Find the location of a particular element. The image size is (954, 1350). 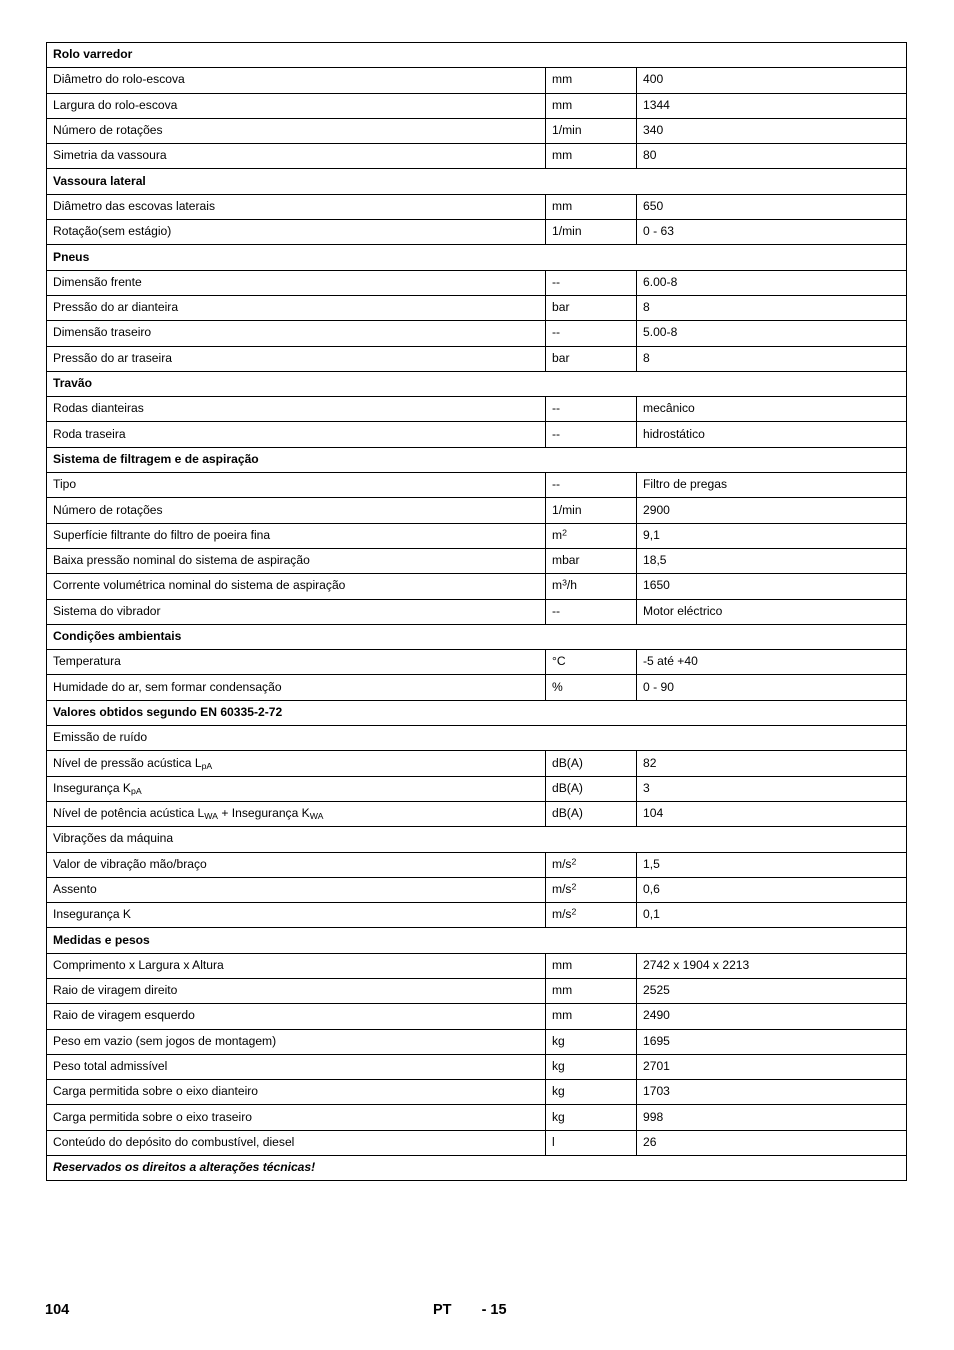

page-footer: 104 PT - 15 is located at coordinates (477, 1315).